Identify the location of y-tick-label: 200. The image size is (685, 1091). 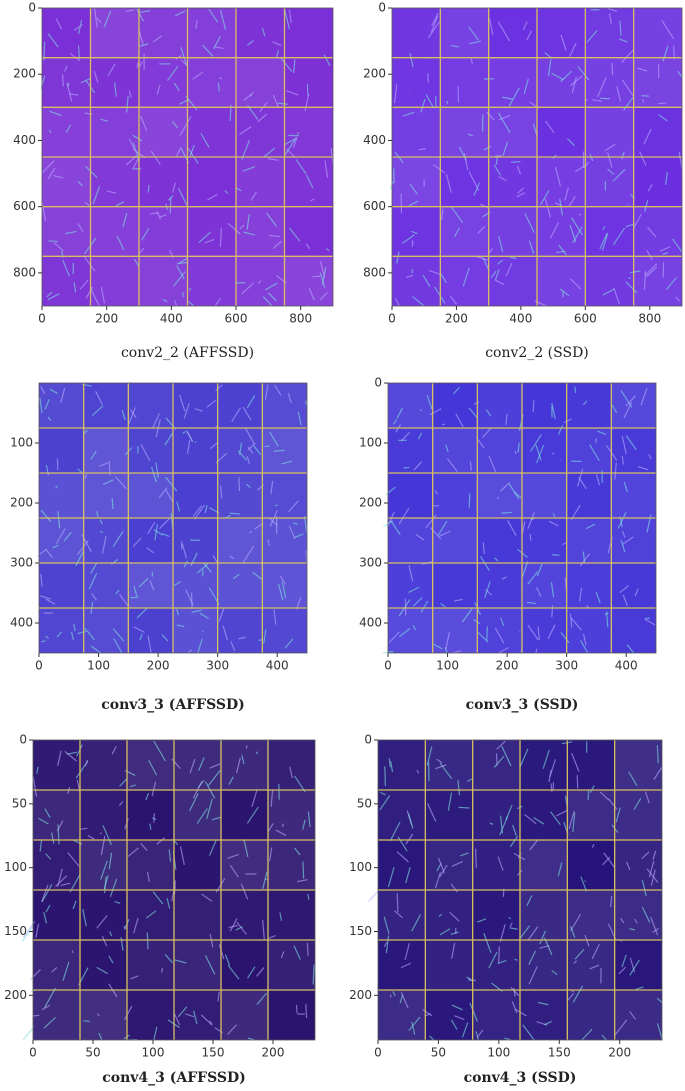
(374, 74).